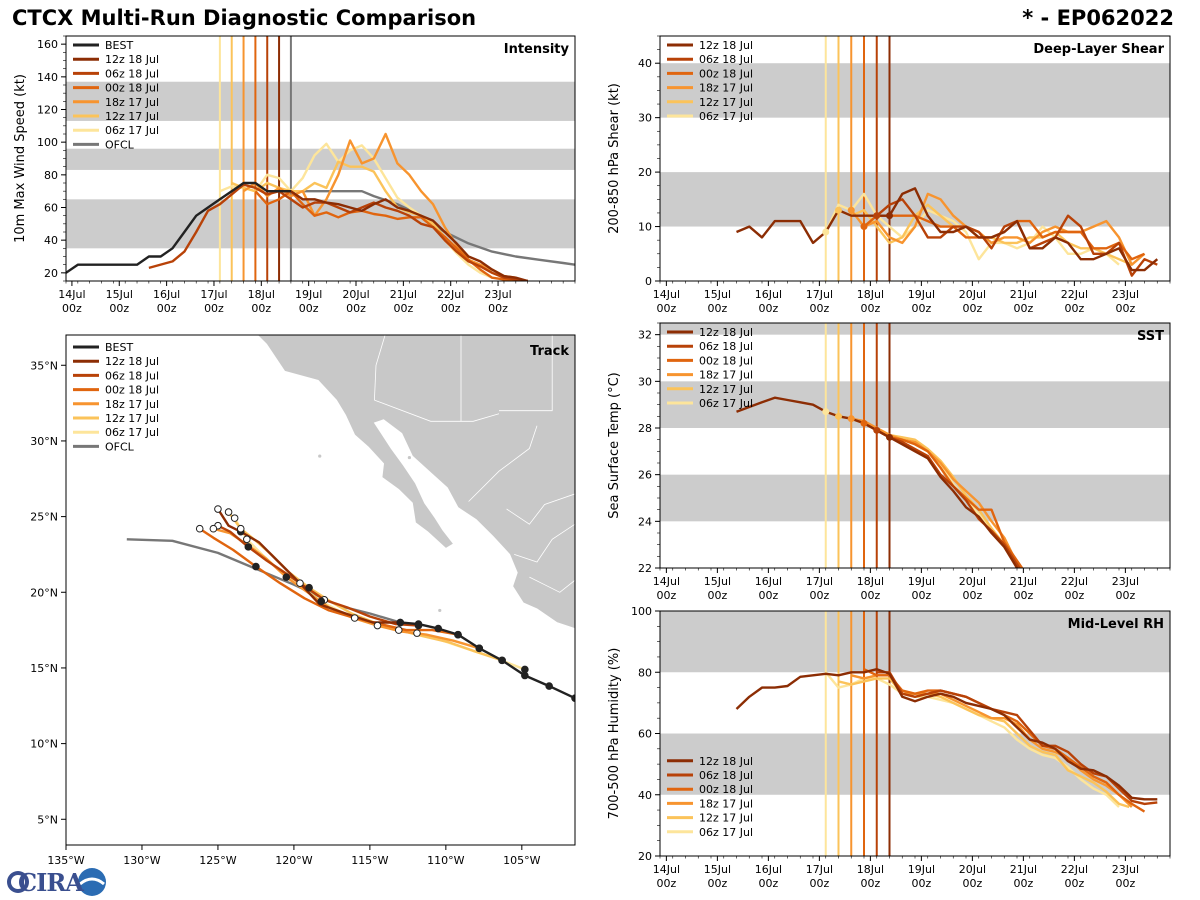 Image resolution: width=1200 pixels, height=900 pixels. What do you see at coordinates (573, 698) in the screenshot?
I see `track-marker-BEST` at bounding box center [573, 698].